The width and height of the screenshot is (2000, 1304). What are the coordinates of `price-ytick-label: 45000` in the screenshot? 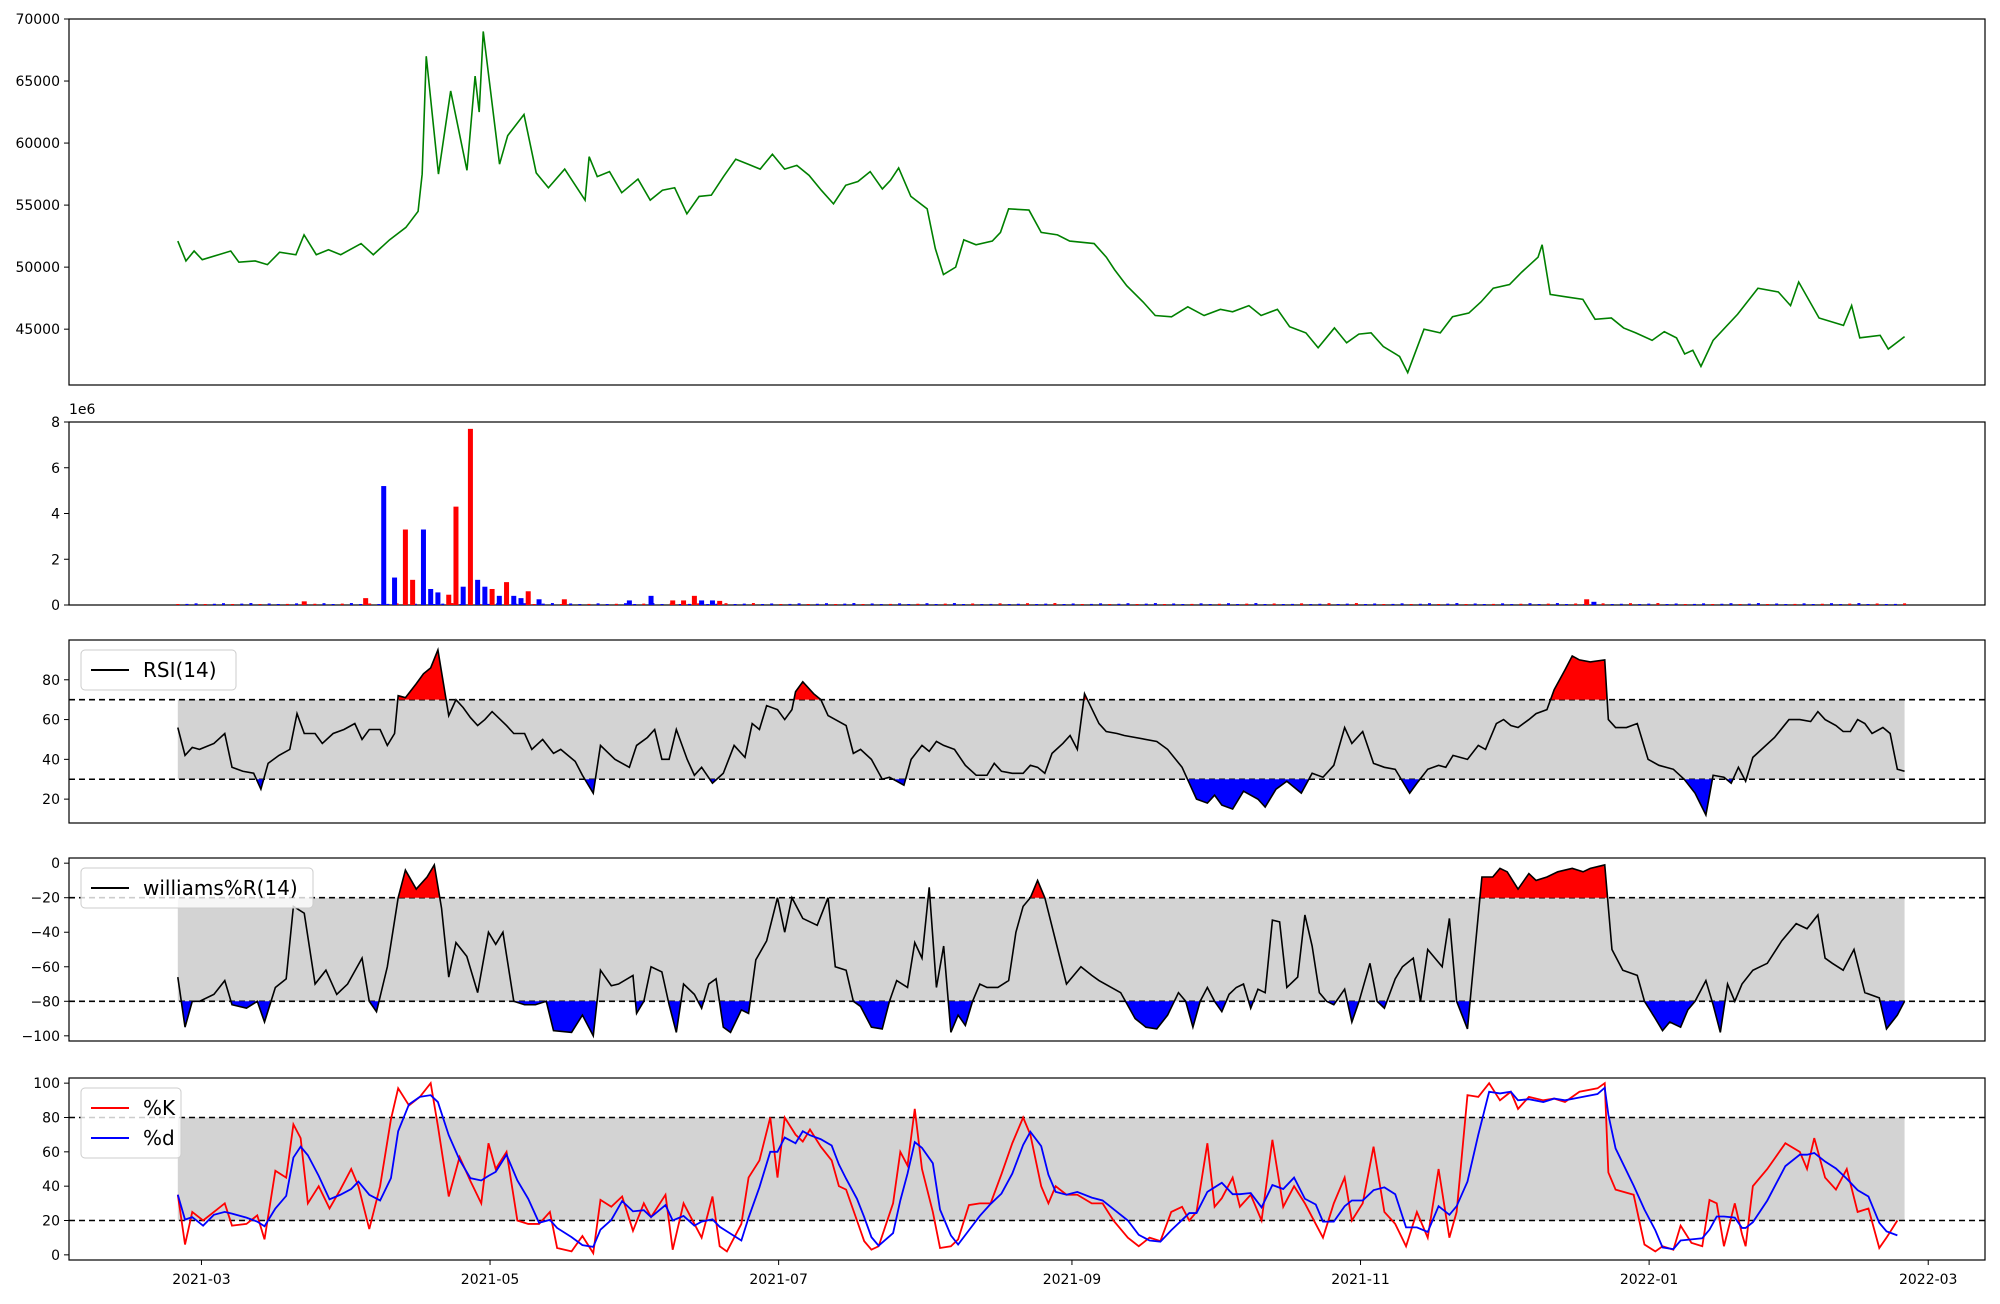 It's located at (37, 330).